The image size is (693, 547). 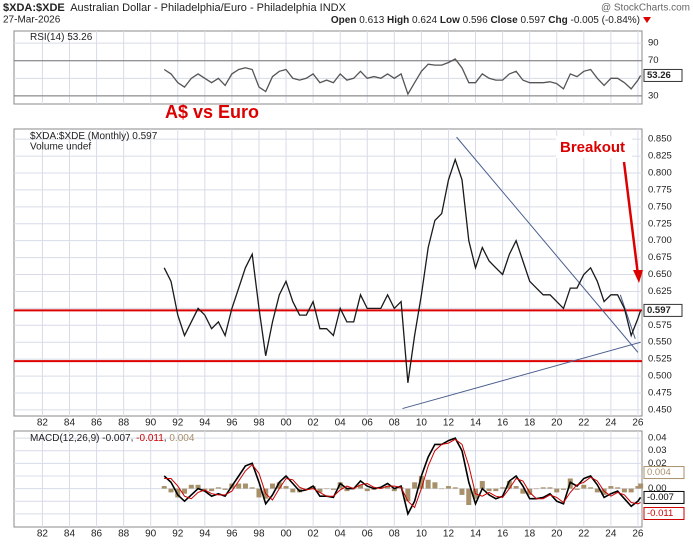 I want to click on x-tick-label: 88, so click(x=124, y=423).